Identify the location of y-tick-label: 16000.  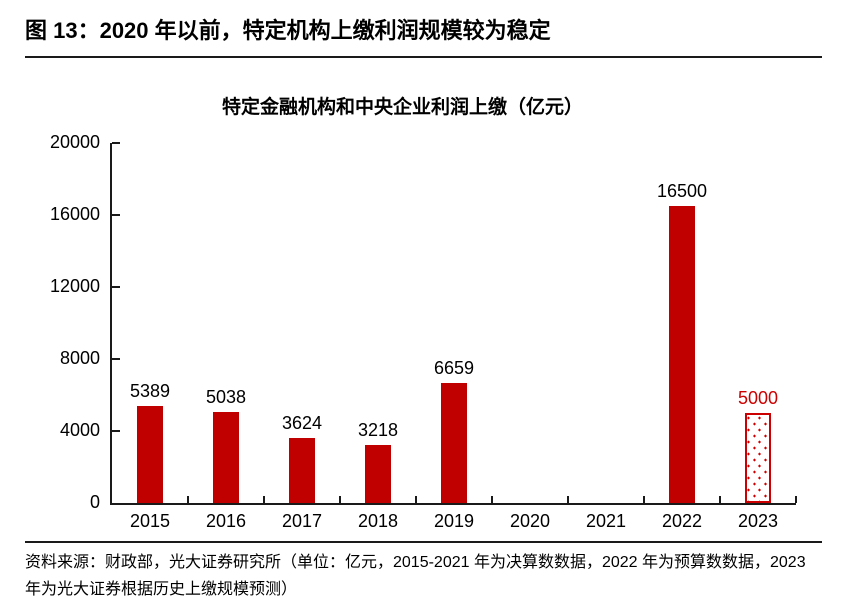
(74, 214).